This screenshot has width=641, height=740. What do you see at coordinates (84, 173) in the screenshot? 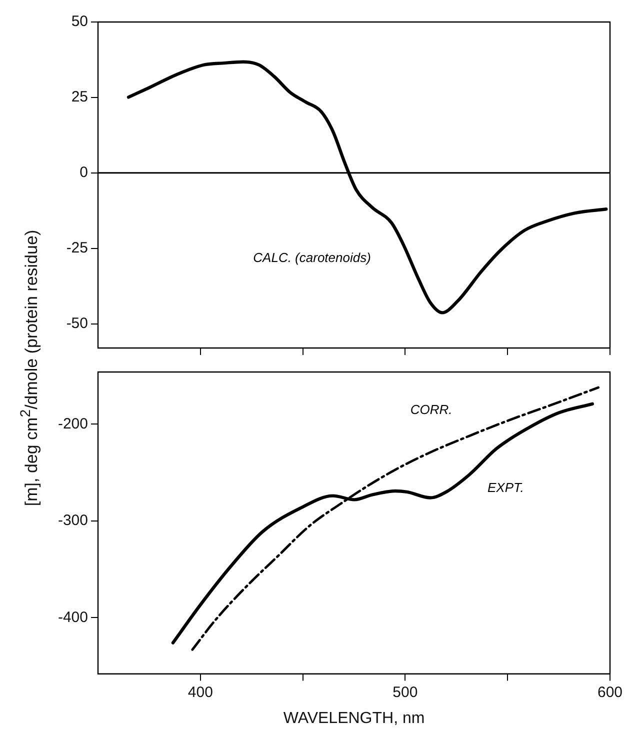
I see `y-tick-label: 0` at bounding box center [84, 173].